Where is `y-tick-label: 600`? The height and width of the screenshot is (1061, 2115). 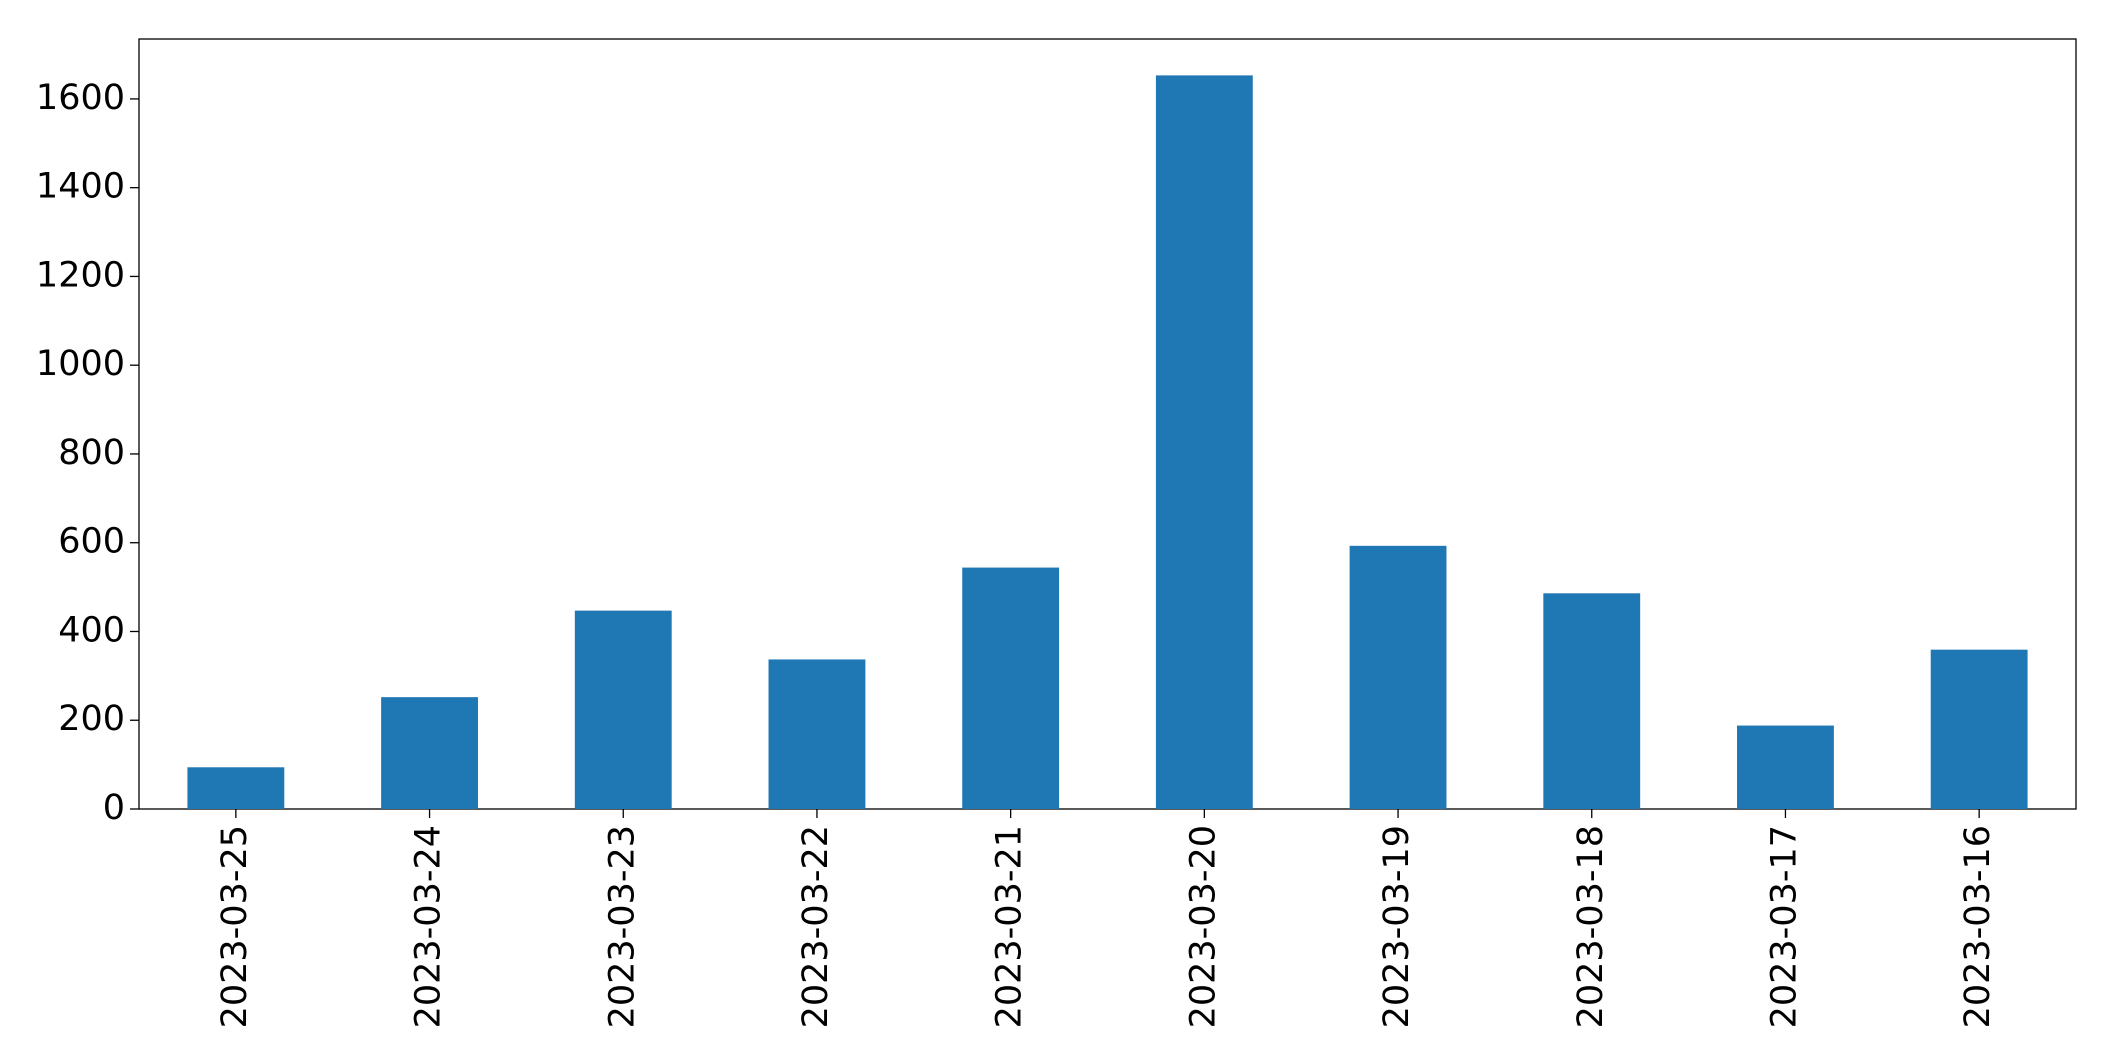
y-tick-label: 600 is located at coordinates (91, 542).